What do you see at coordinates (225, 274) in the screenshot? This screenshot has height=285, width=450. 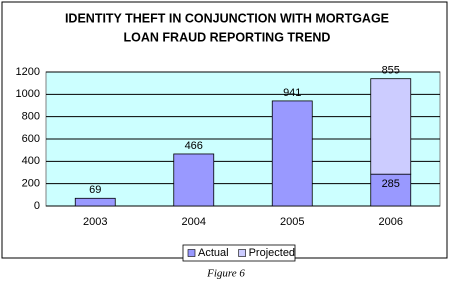 I see `caption: Figure 6` at bounding box center [225, 274].